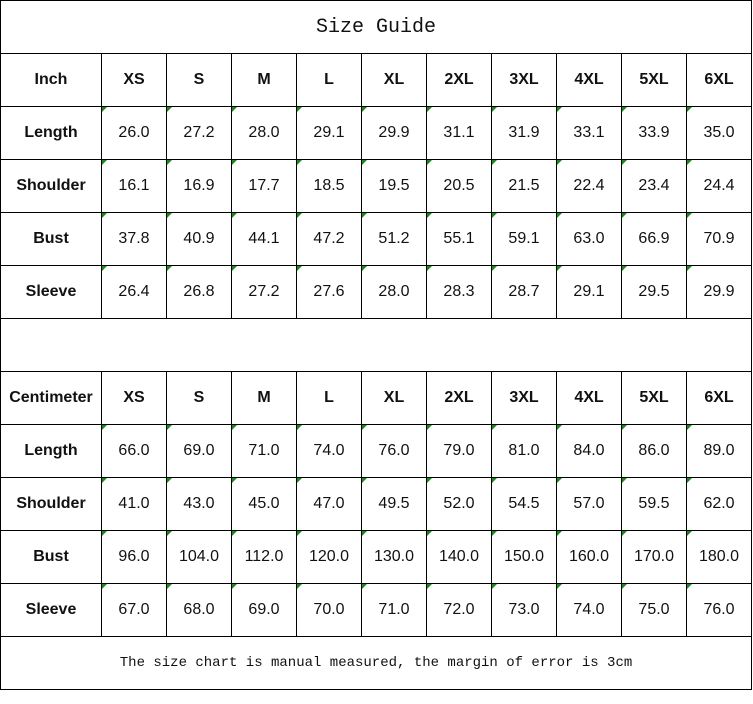 The width and height of the screenshot is (753, 704). I want to click on measurement-value: 26.8, so click(199, 292).